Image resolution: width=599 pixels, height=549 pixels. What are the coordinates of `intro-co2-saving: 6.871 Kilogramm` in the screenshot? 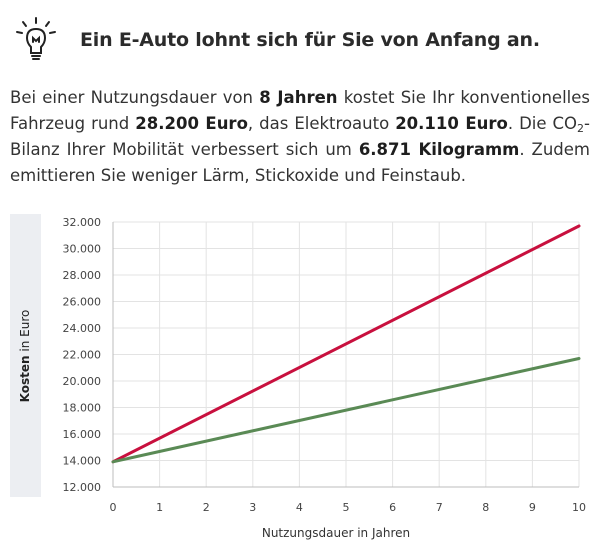 It's located at (439, 149).